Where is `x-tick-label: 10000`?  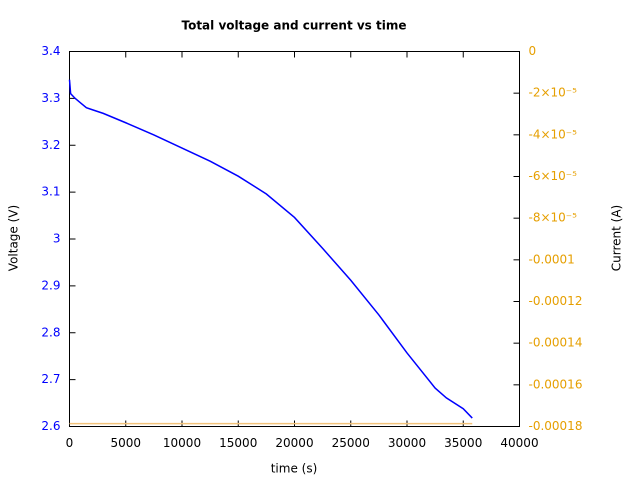
x-tick-label: 10000 is located at coordinates (182, 443).